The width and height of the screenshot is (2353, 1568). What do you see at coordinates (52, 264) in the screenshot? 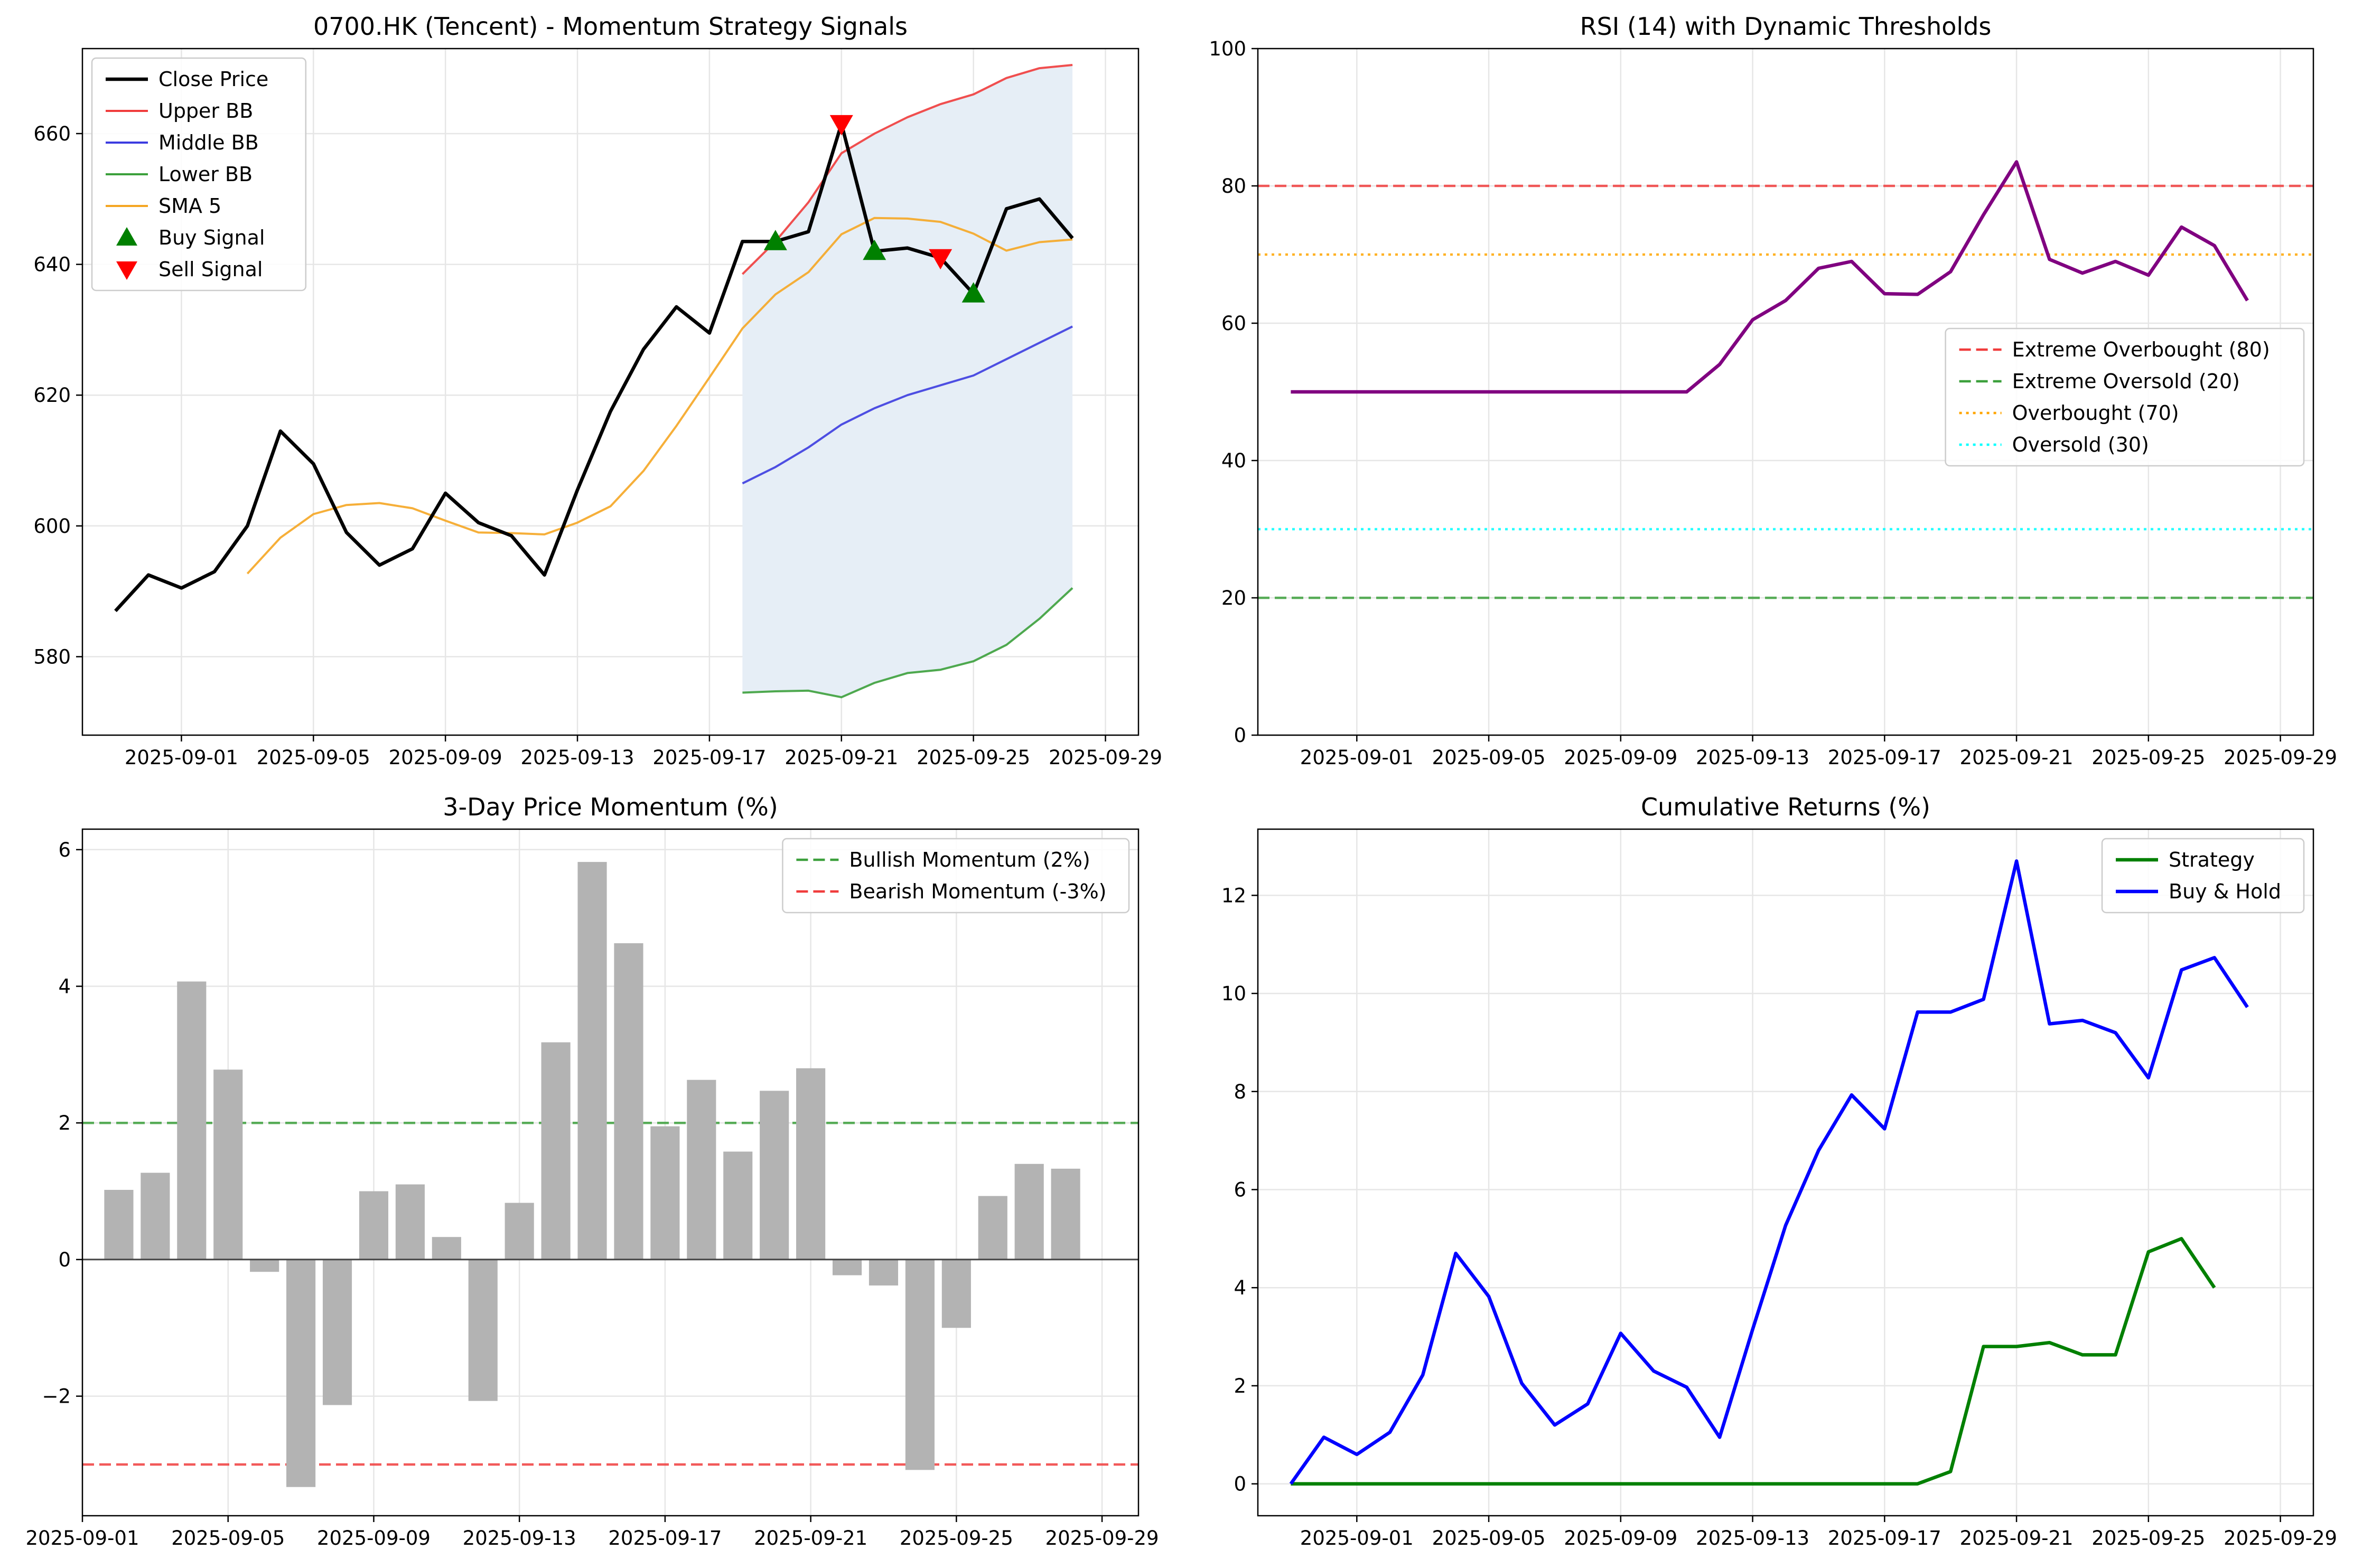
I see `y-tick-label: 640` at bounding box center [52, 264].